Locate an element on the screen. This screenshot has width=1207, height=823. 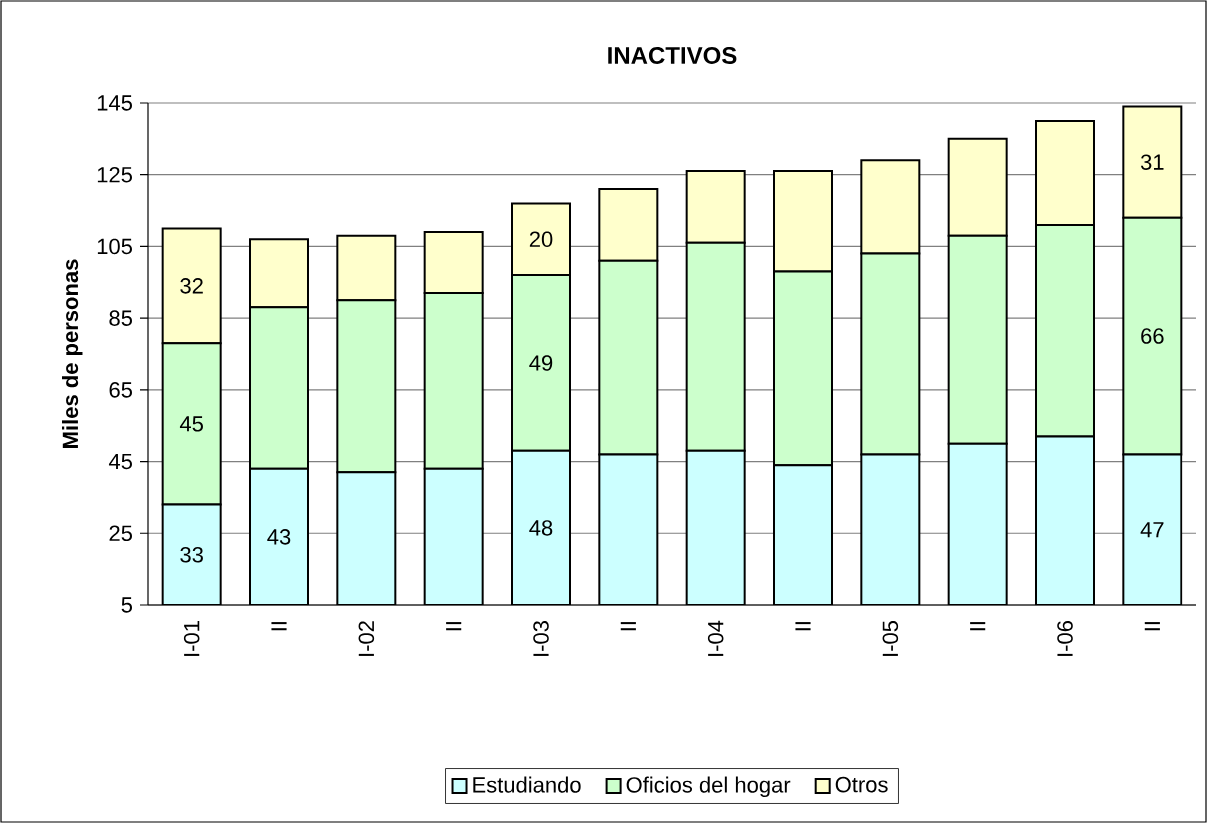
y-tick-label: 145 is located at coordinates (114, 103).